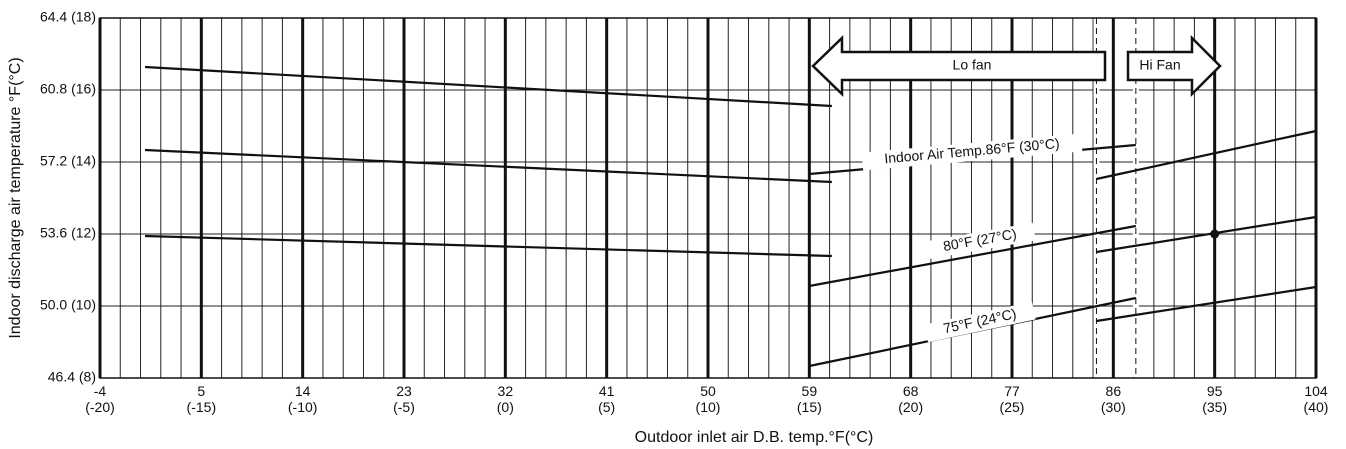 Image resolution: width=1346 pixels, height=449 pixels. Describe the element at coordinates (1012, 391) in the screenshot. I see `x-tick-label-line: 77` at that location.